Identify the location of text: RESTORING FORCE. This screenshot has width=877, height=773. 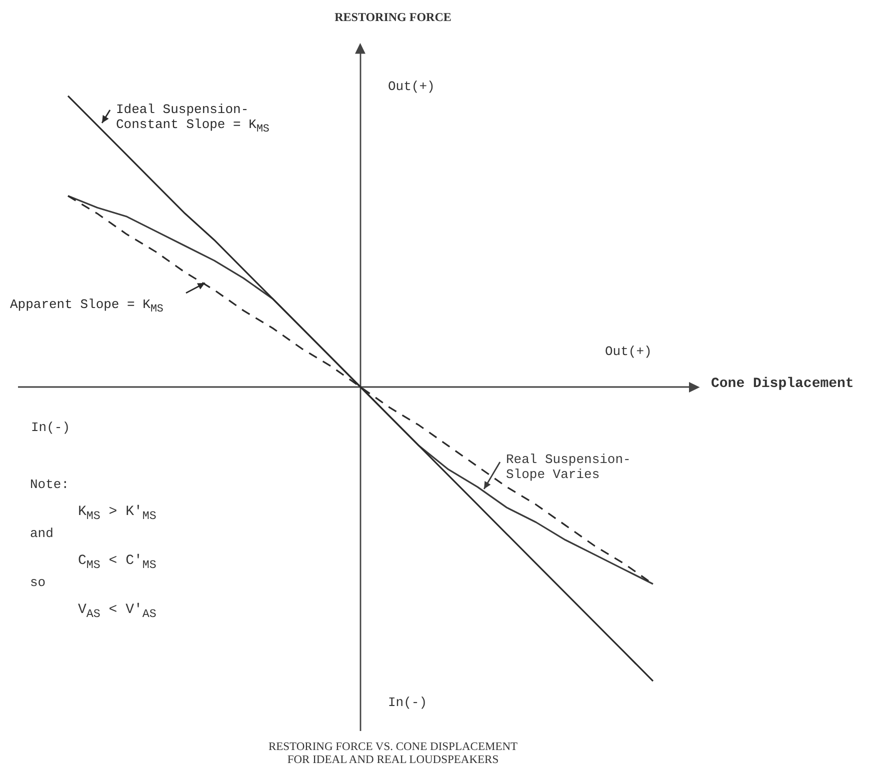
(393, 17).